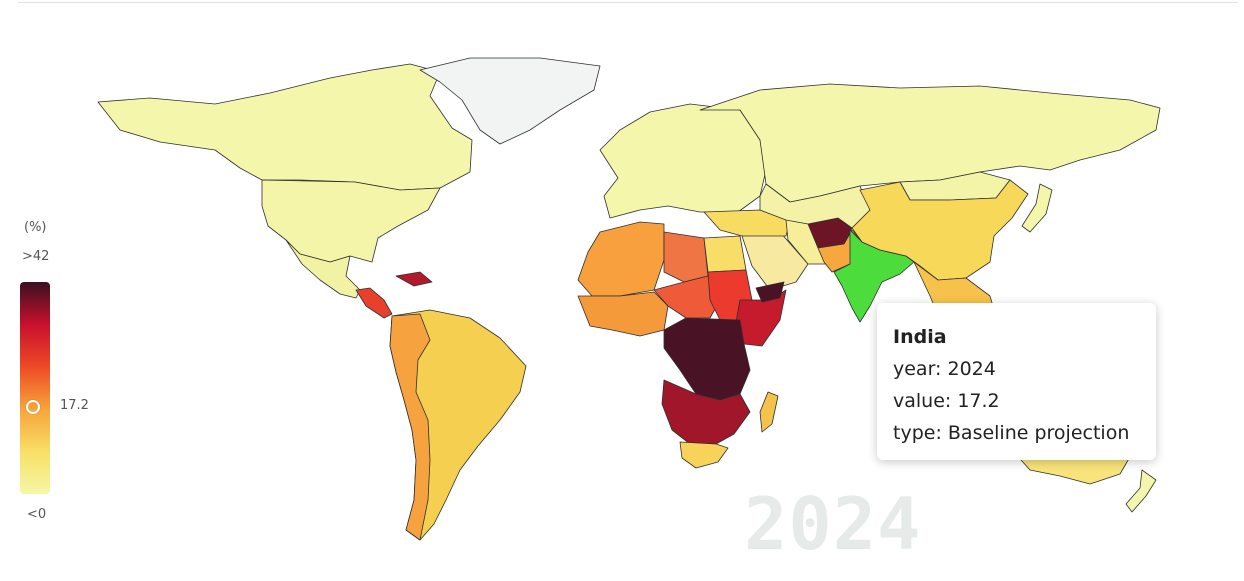  What do you see at coordinates (351, 221) in the screenshot?
I see `region-usa` at bounding box center [351, 221].